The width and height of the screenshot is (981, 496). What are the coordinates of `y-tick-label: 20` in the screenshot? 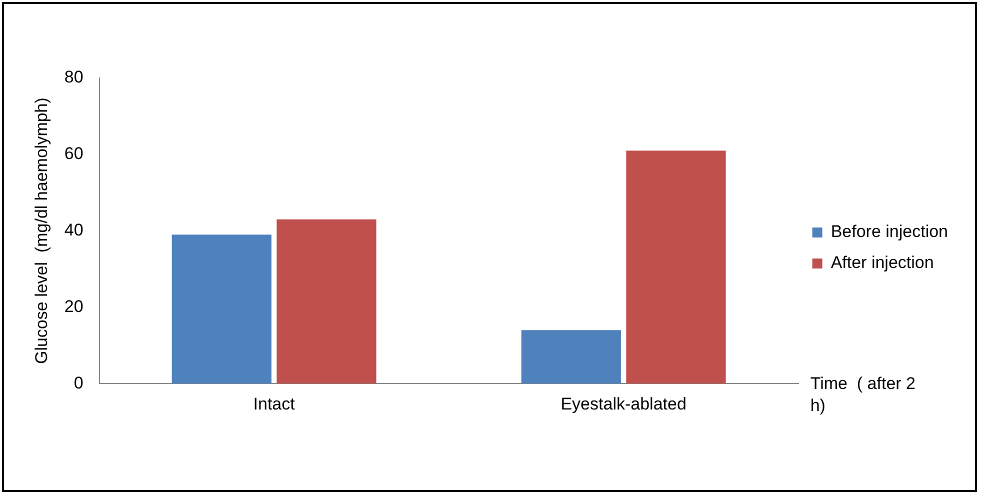 It's located at (74, 306).